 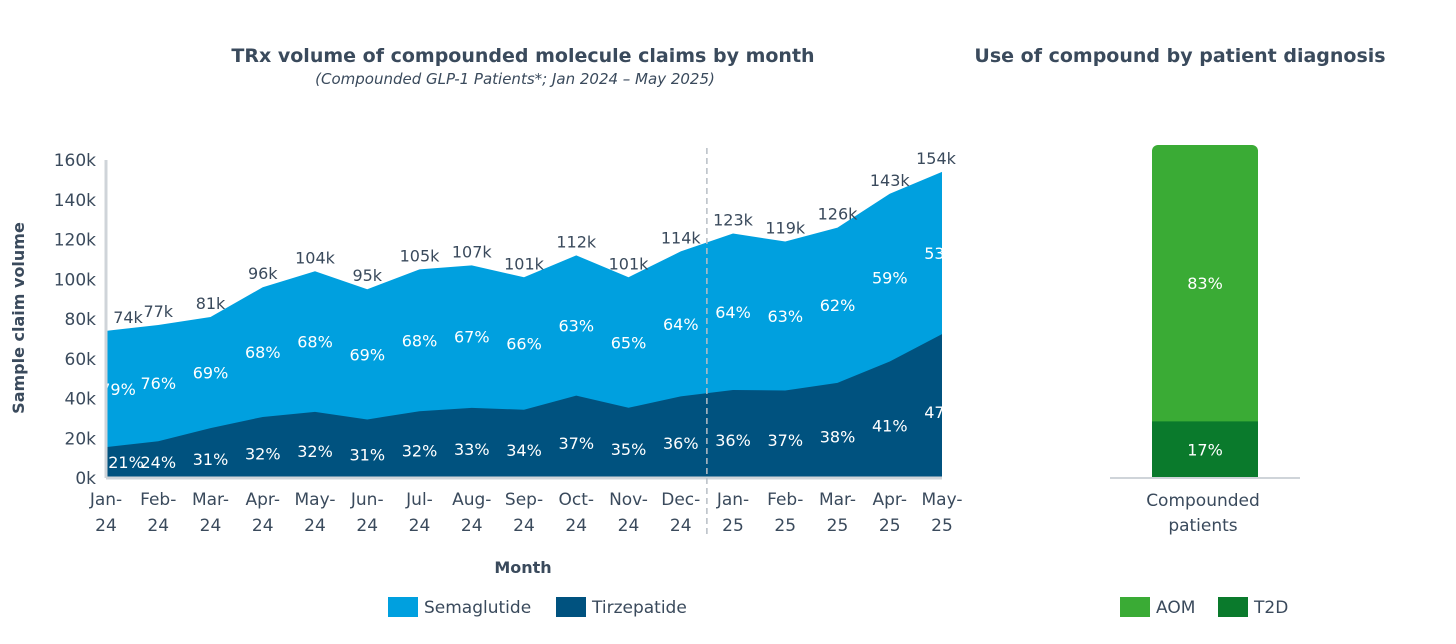 I want to click on right-category-label-line2: patients, so click(x=1202, y=526).